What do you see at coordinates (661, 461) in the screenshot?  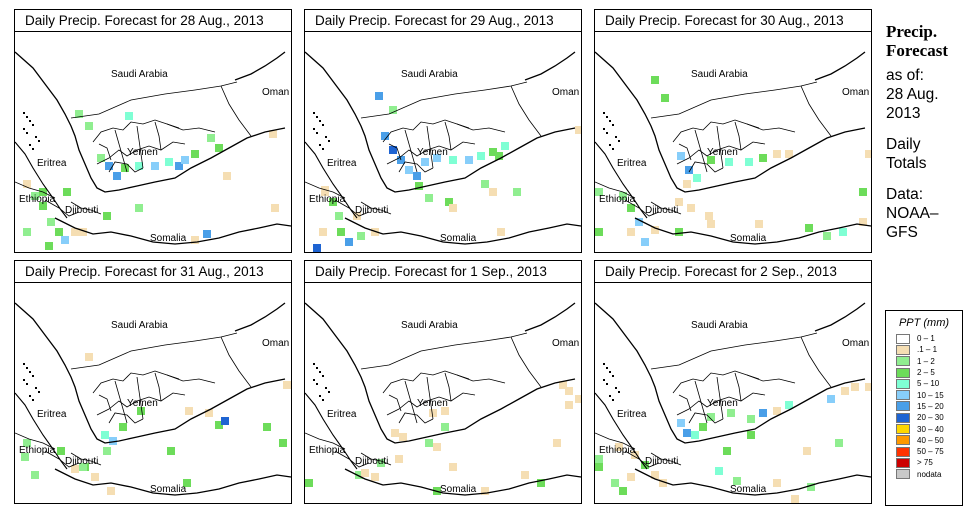 I see `country-label: Djibouti` at bounding box center [661, 461].